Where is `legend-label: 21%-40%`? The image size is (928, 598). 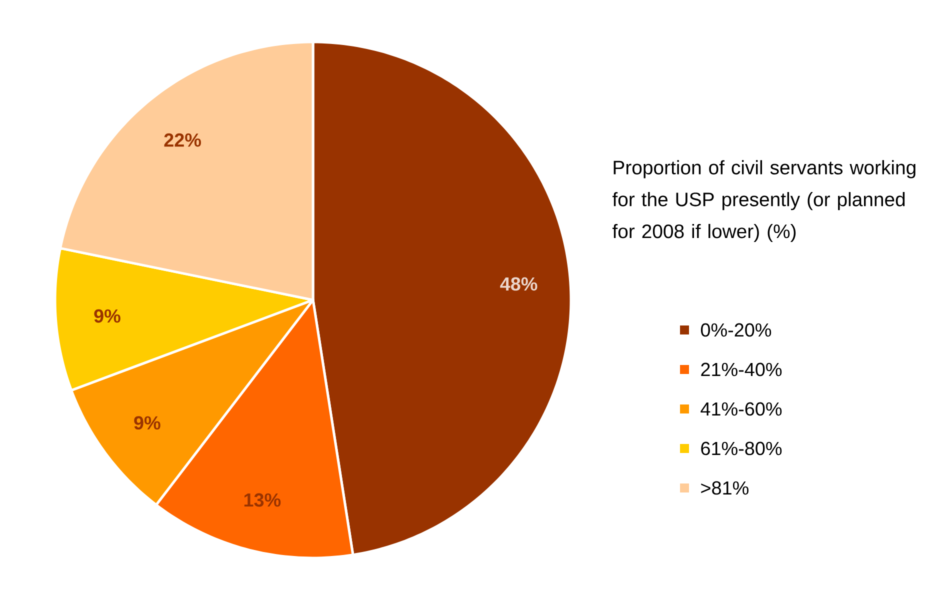 legend-label: 21%-40% is located at coordinates (741, 369).